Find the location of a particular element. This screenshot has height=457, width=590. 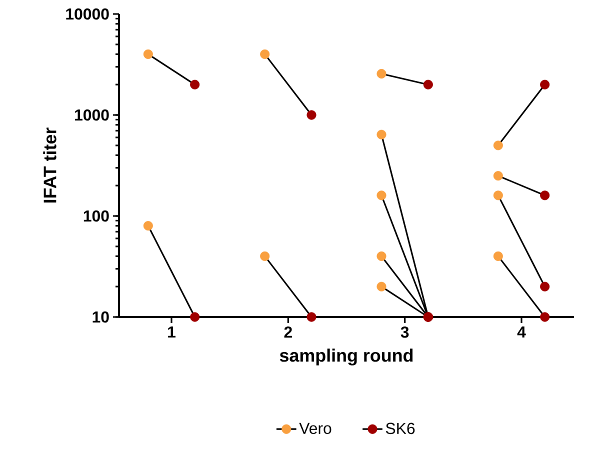

y-axis-title: IFAT titer is located at coordinates (49, 165).